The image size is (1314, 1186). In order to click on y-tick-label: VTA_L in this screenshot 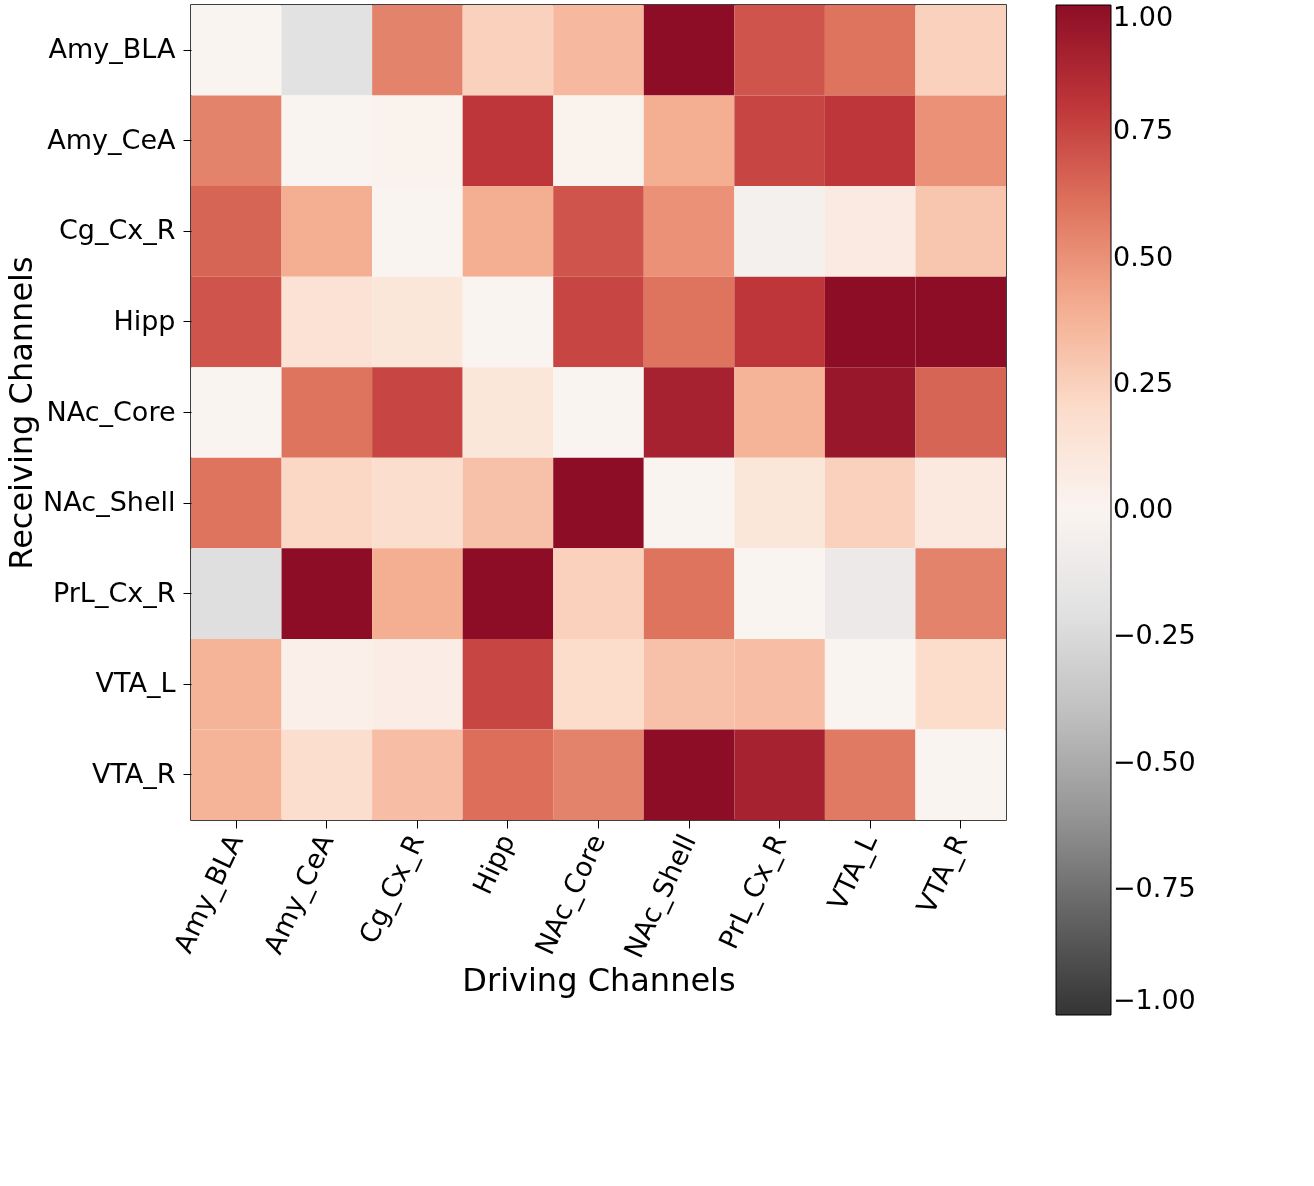, I will do `click(135, 683)`.